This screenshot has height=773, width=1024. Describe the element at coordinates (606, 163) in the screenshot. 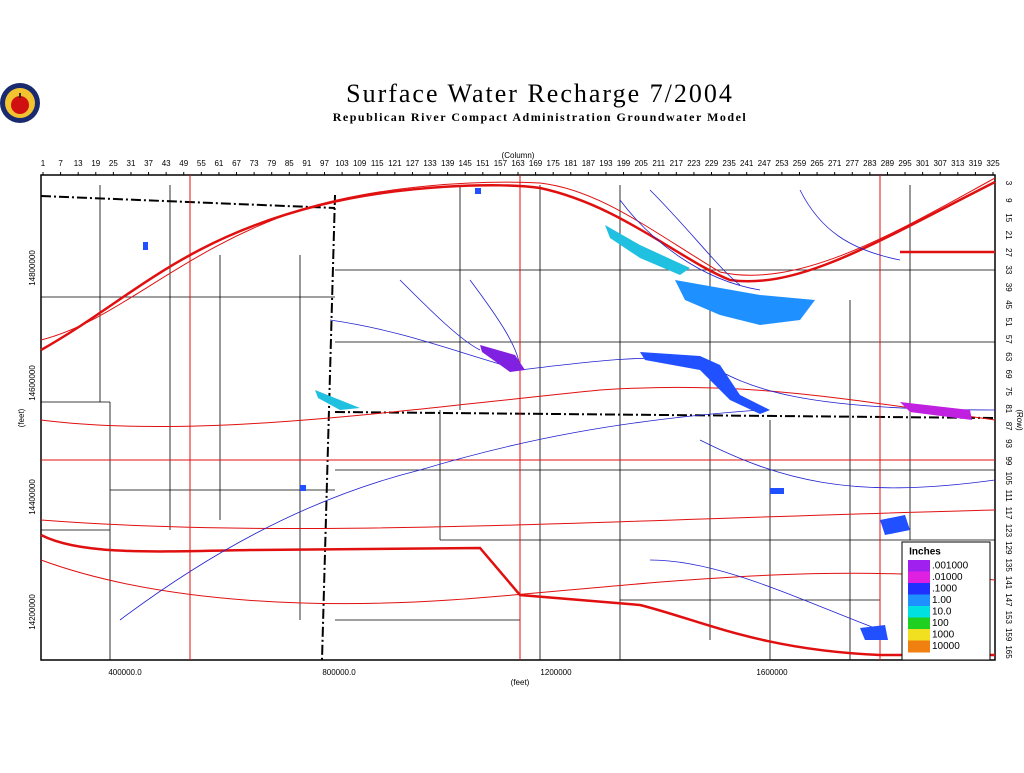

I see `column-tick-label: 193` at that location.